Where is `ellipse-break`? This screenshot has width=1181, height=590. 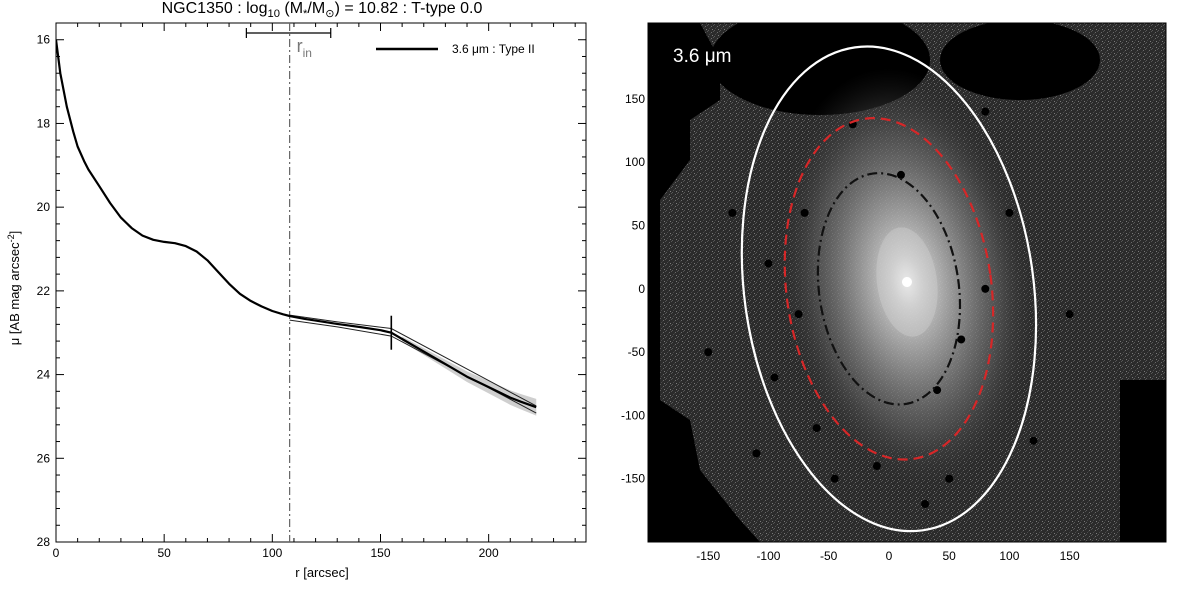
ellipse-break is located at coordinates (889, 289).